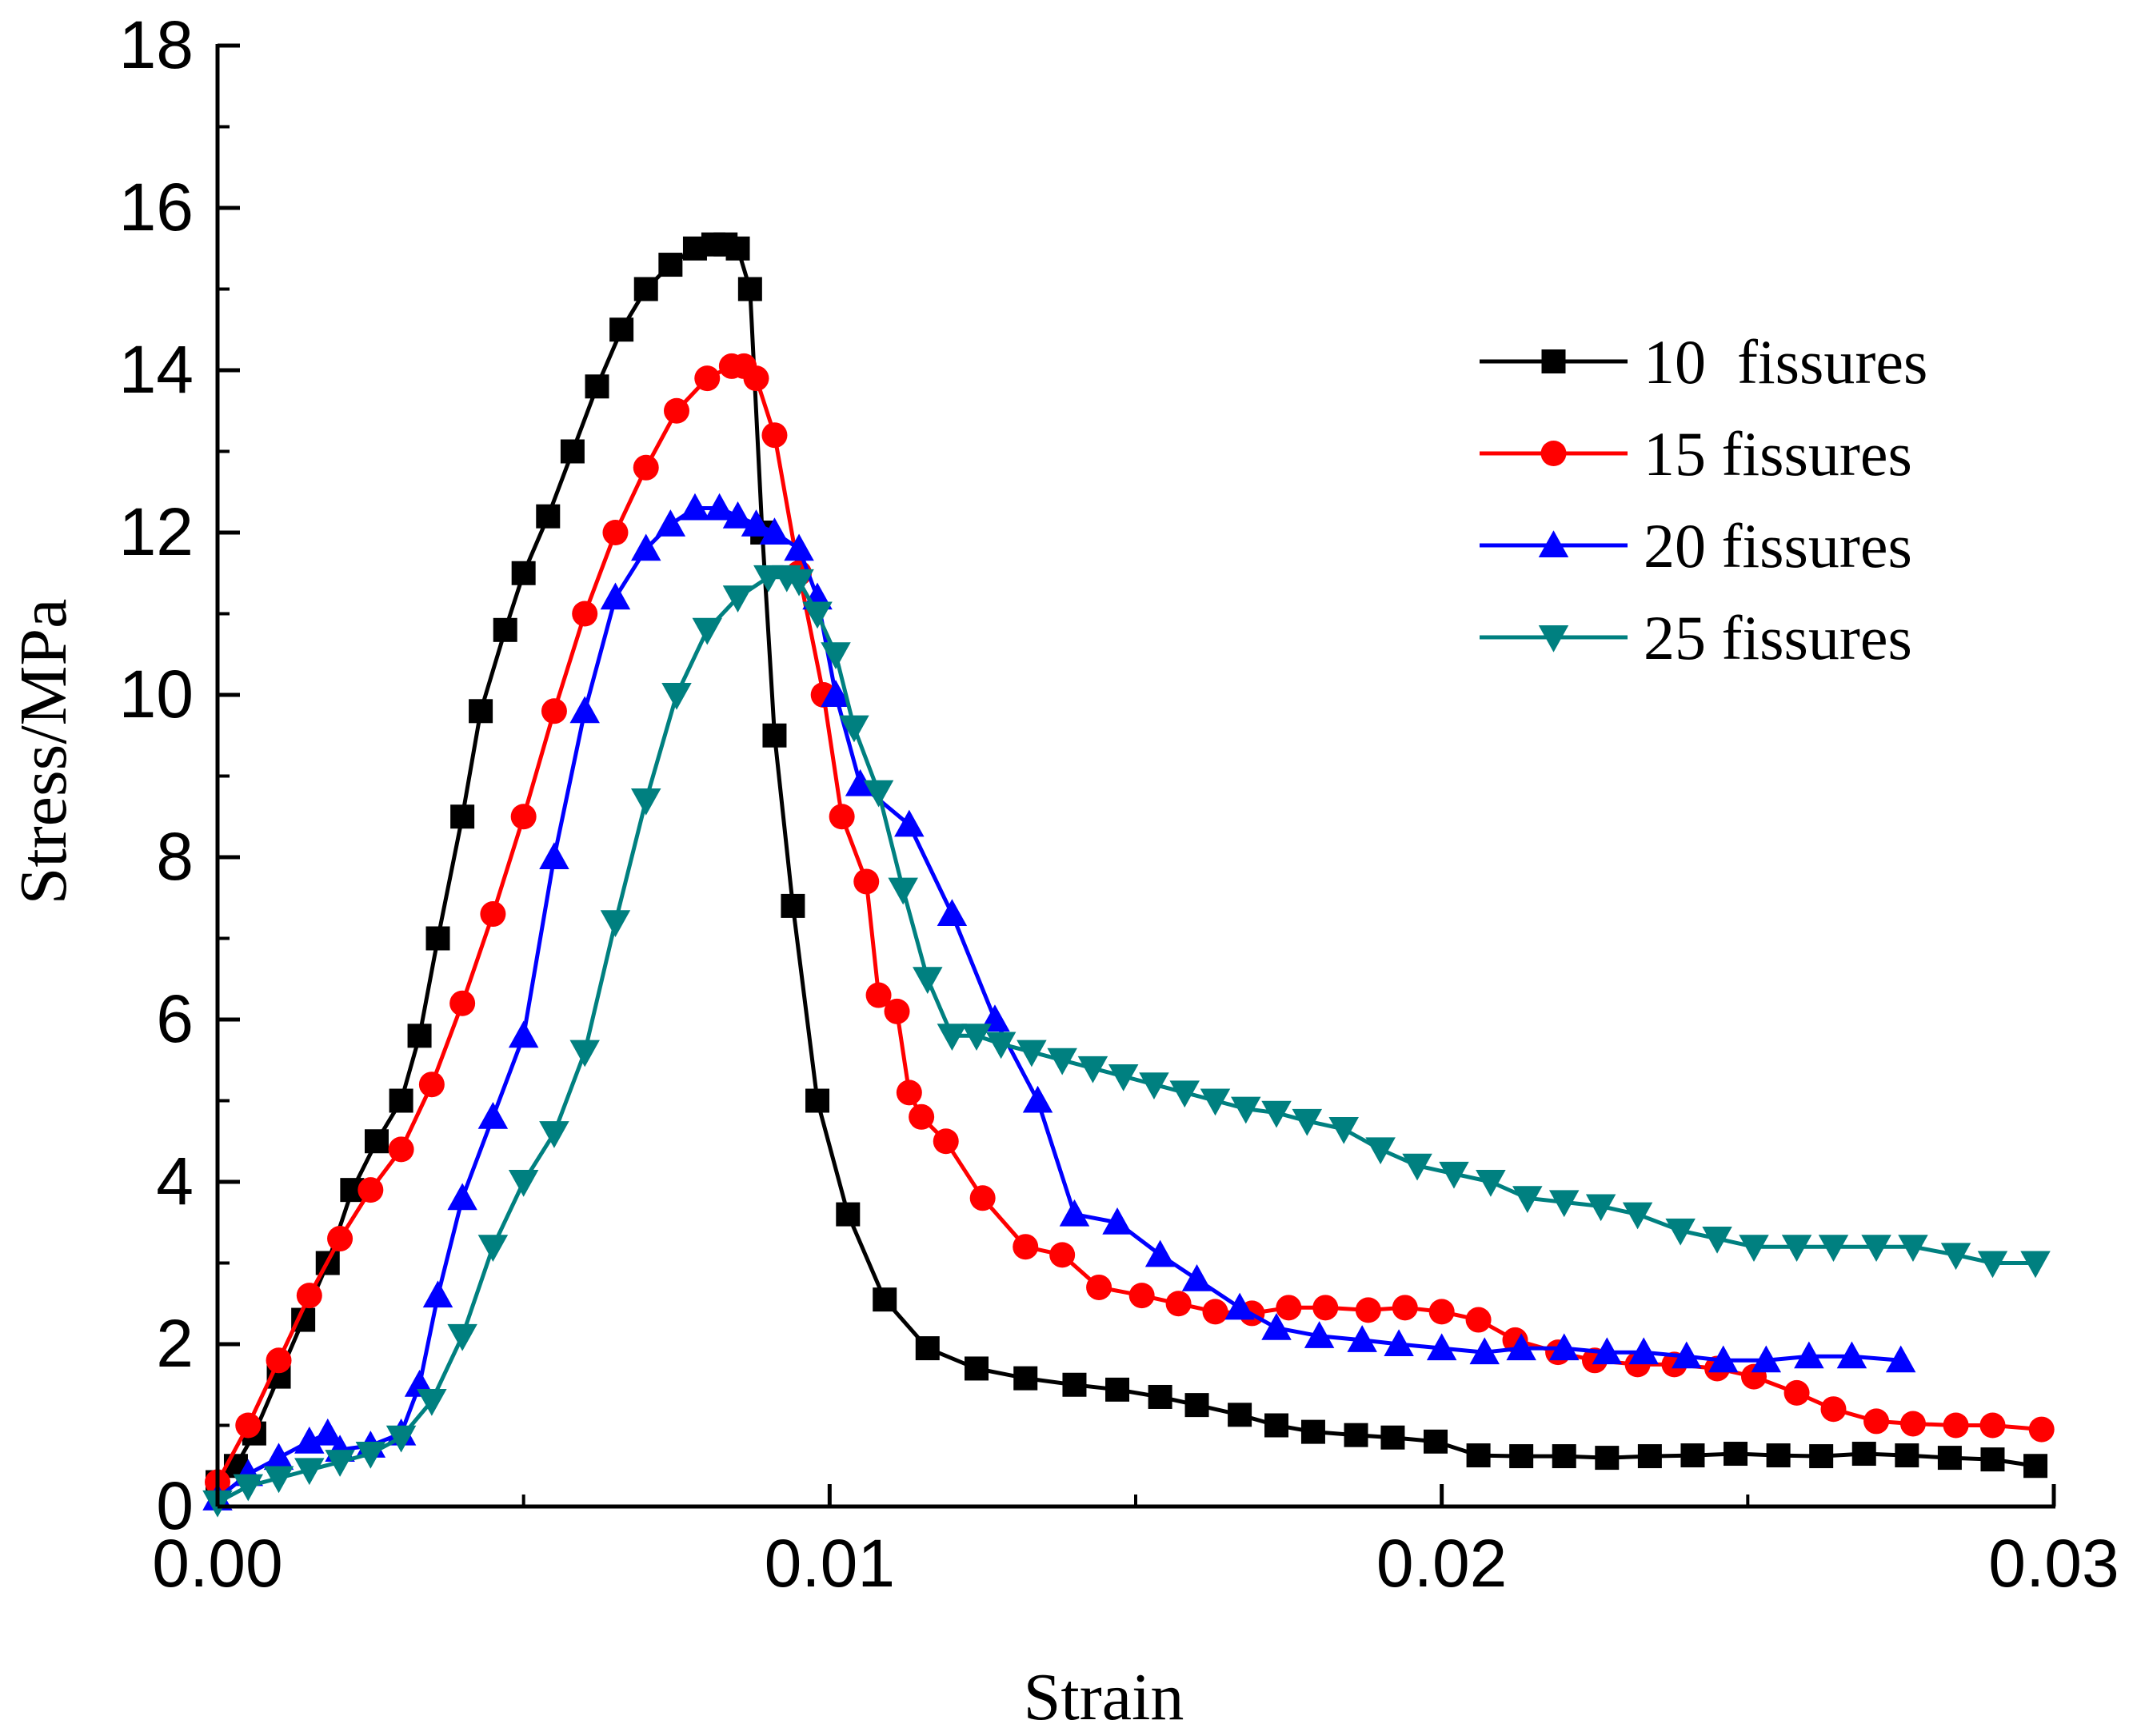 The height and width of the screenshot is (1736, 2129). Describe the element at coordinates (217, 1563) in the screenshot. I see `x-tick-label: 0.00` at that location.